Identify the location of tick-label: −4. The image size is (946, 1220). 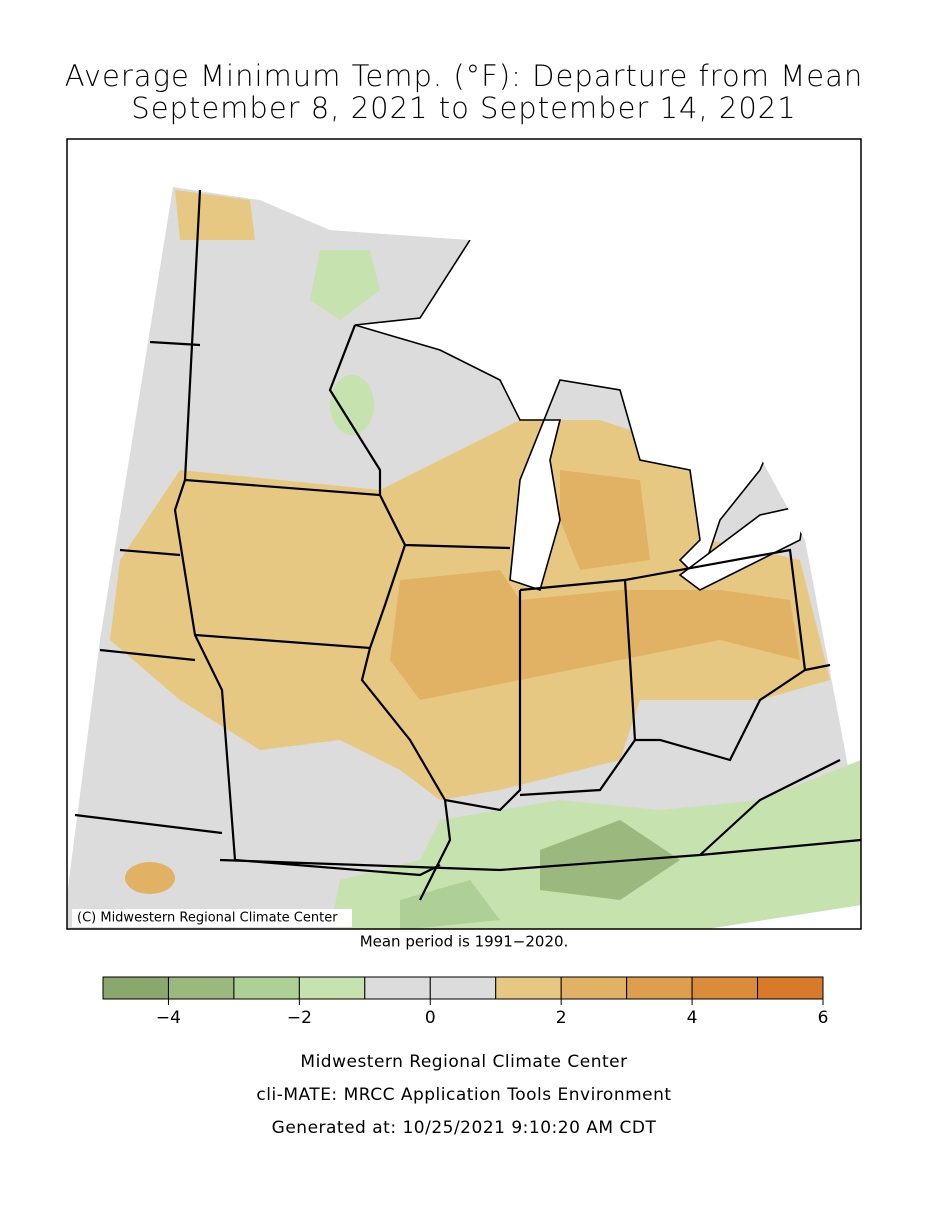
(168, 1018).